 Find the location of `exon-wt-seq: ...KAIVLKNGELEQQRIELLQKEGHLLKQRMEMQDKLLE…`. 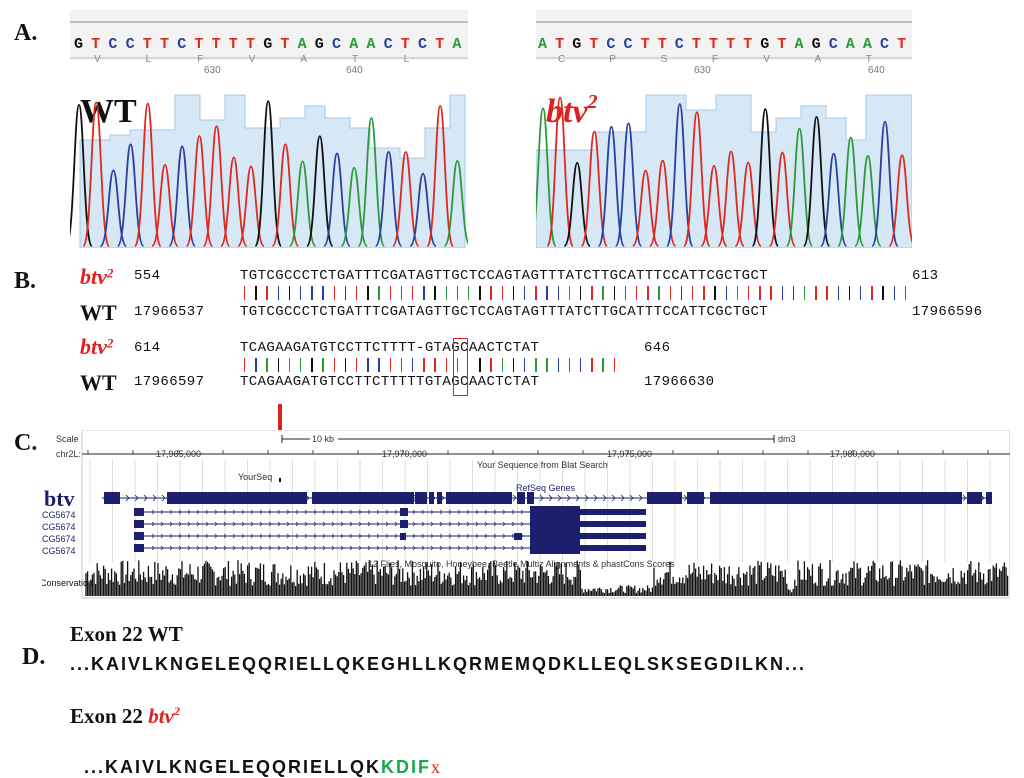

exon-wt-seq: ...KAIVLKNGELEQQRIELLQKEGHLLKQRMEMQDKLLE… is located at coordinates (438, 664).